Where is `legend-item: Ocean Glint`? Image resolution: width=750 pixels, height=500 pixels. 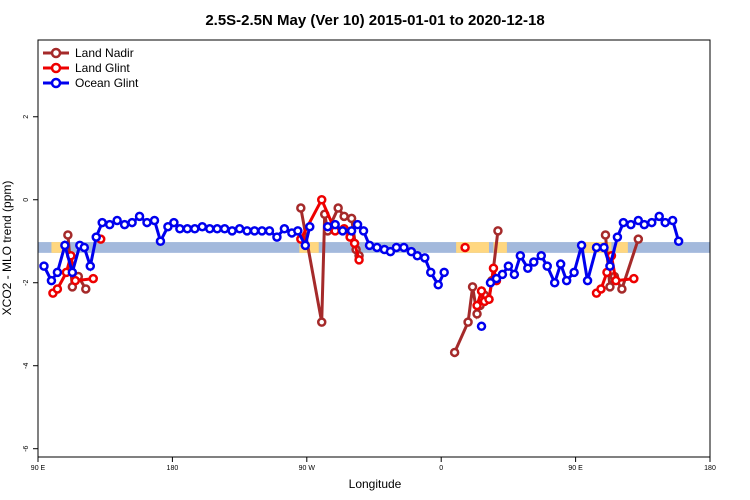
legend-item: Ocean Glint is located at coordinates (91, 83).